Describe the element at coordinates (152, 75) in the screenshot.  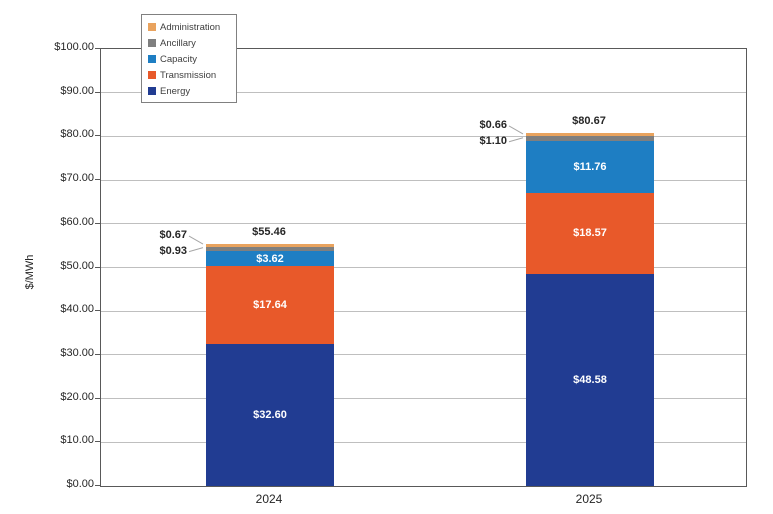
I see `legend-swatch-transmission` at that location.